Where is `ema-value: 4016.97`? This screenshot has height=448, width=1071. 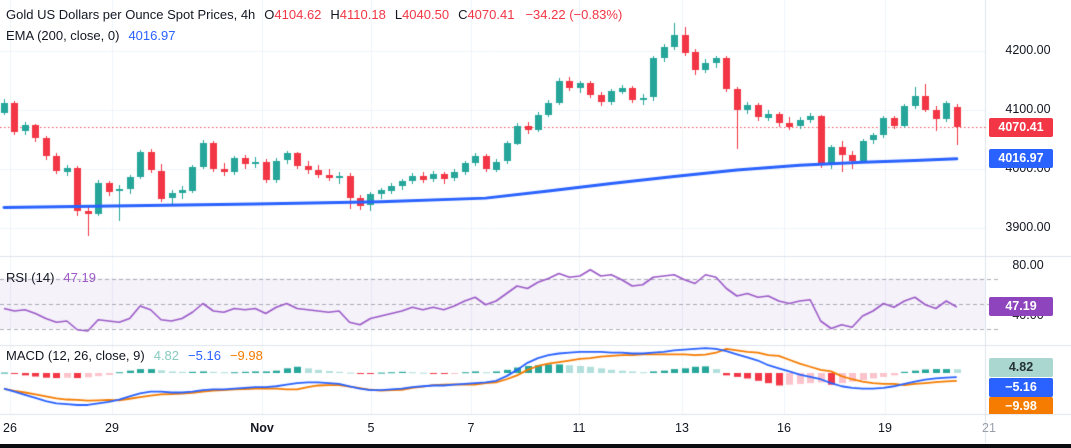
ema-value: 4016.97 is located at coordinates (152, 35).